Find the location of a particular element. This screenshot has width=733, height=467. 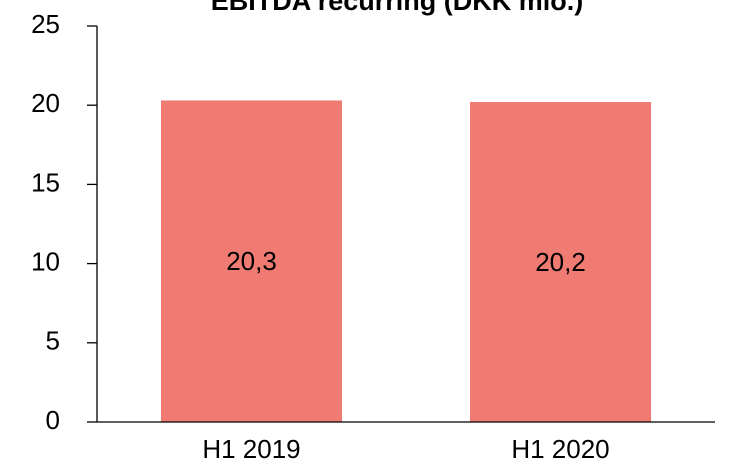

y-tick-label: 5 is located at coordinates (53, 341).